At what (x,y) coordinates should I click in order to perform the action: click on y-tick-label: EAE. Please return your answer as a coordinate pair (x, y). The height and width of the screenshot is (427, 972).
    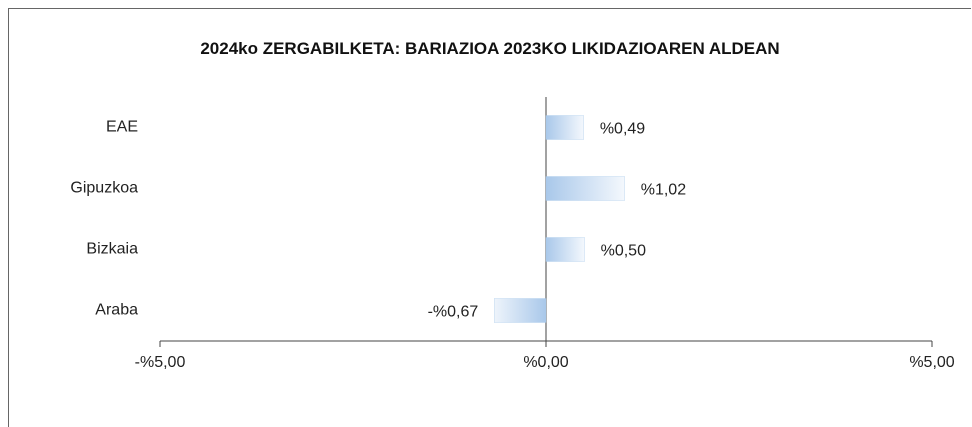
    Looking at the image, I should click on (122, 127).